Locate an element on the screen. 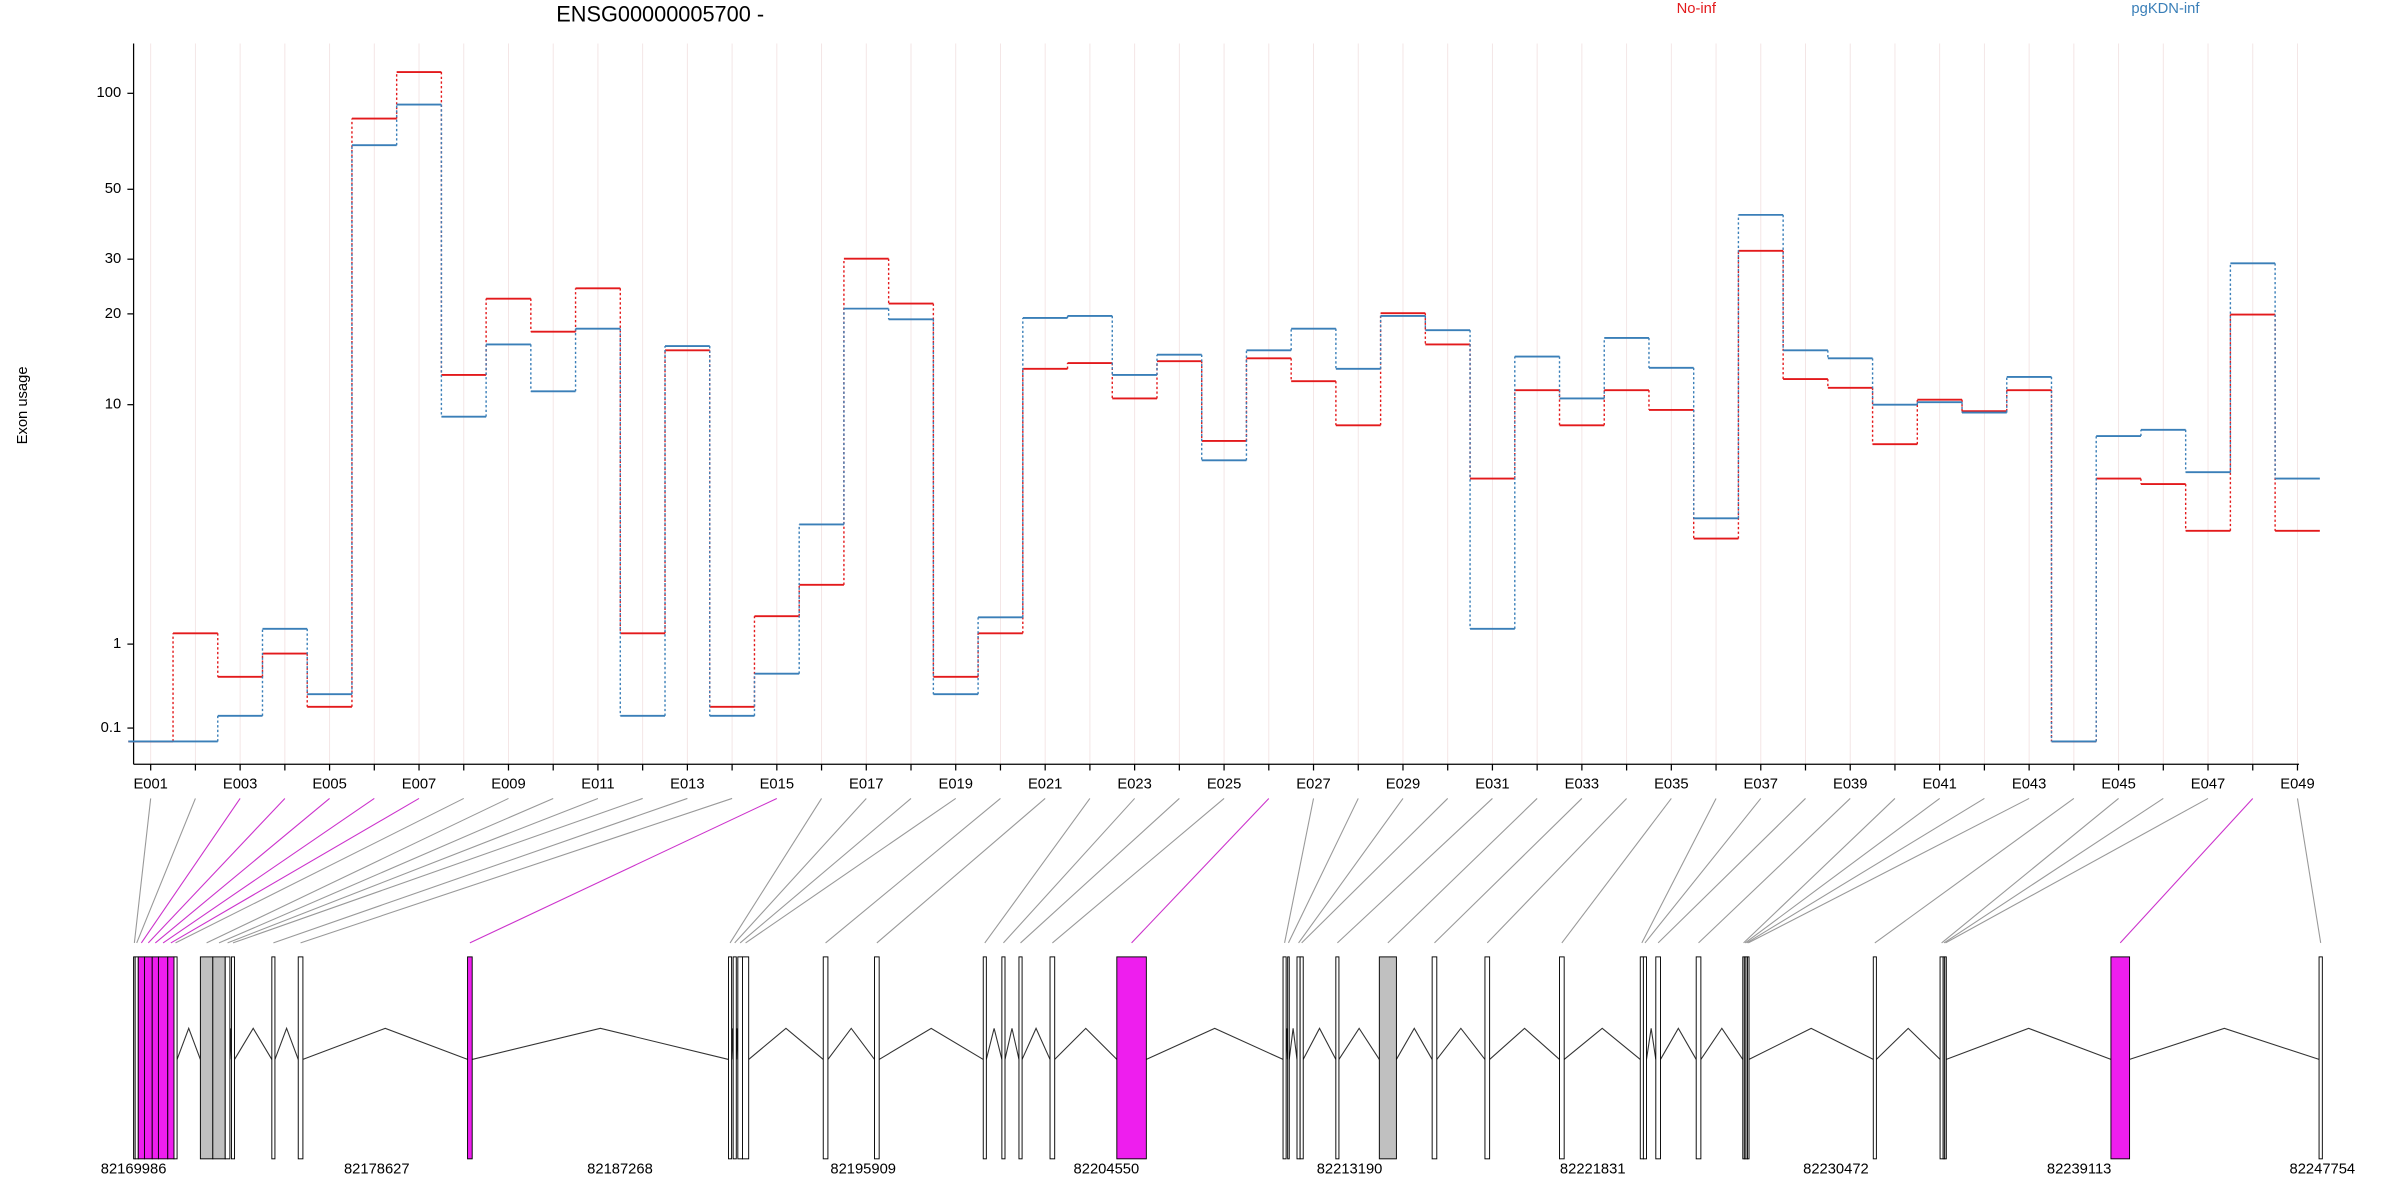 This screenshot has height=1200, width=2400. y-tick-label: 1 is located at coordinates (117, 644).